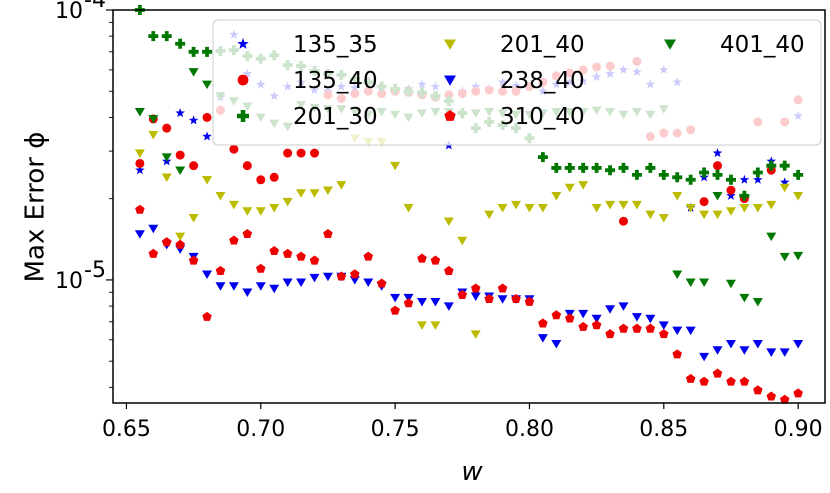  What do you see at coordinates (95, 270) in the screenshot?
I see `y-tick-exponent: -5` at bounding box center [95, 270].